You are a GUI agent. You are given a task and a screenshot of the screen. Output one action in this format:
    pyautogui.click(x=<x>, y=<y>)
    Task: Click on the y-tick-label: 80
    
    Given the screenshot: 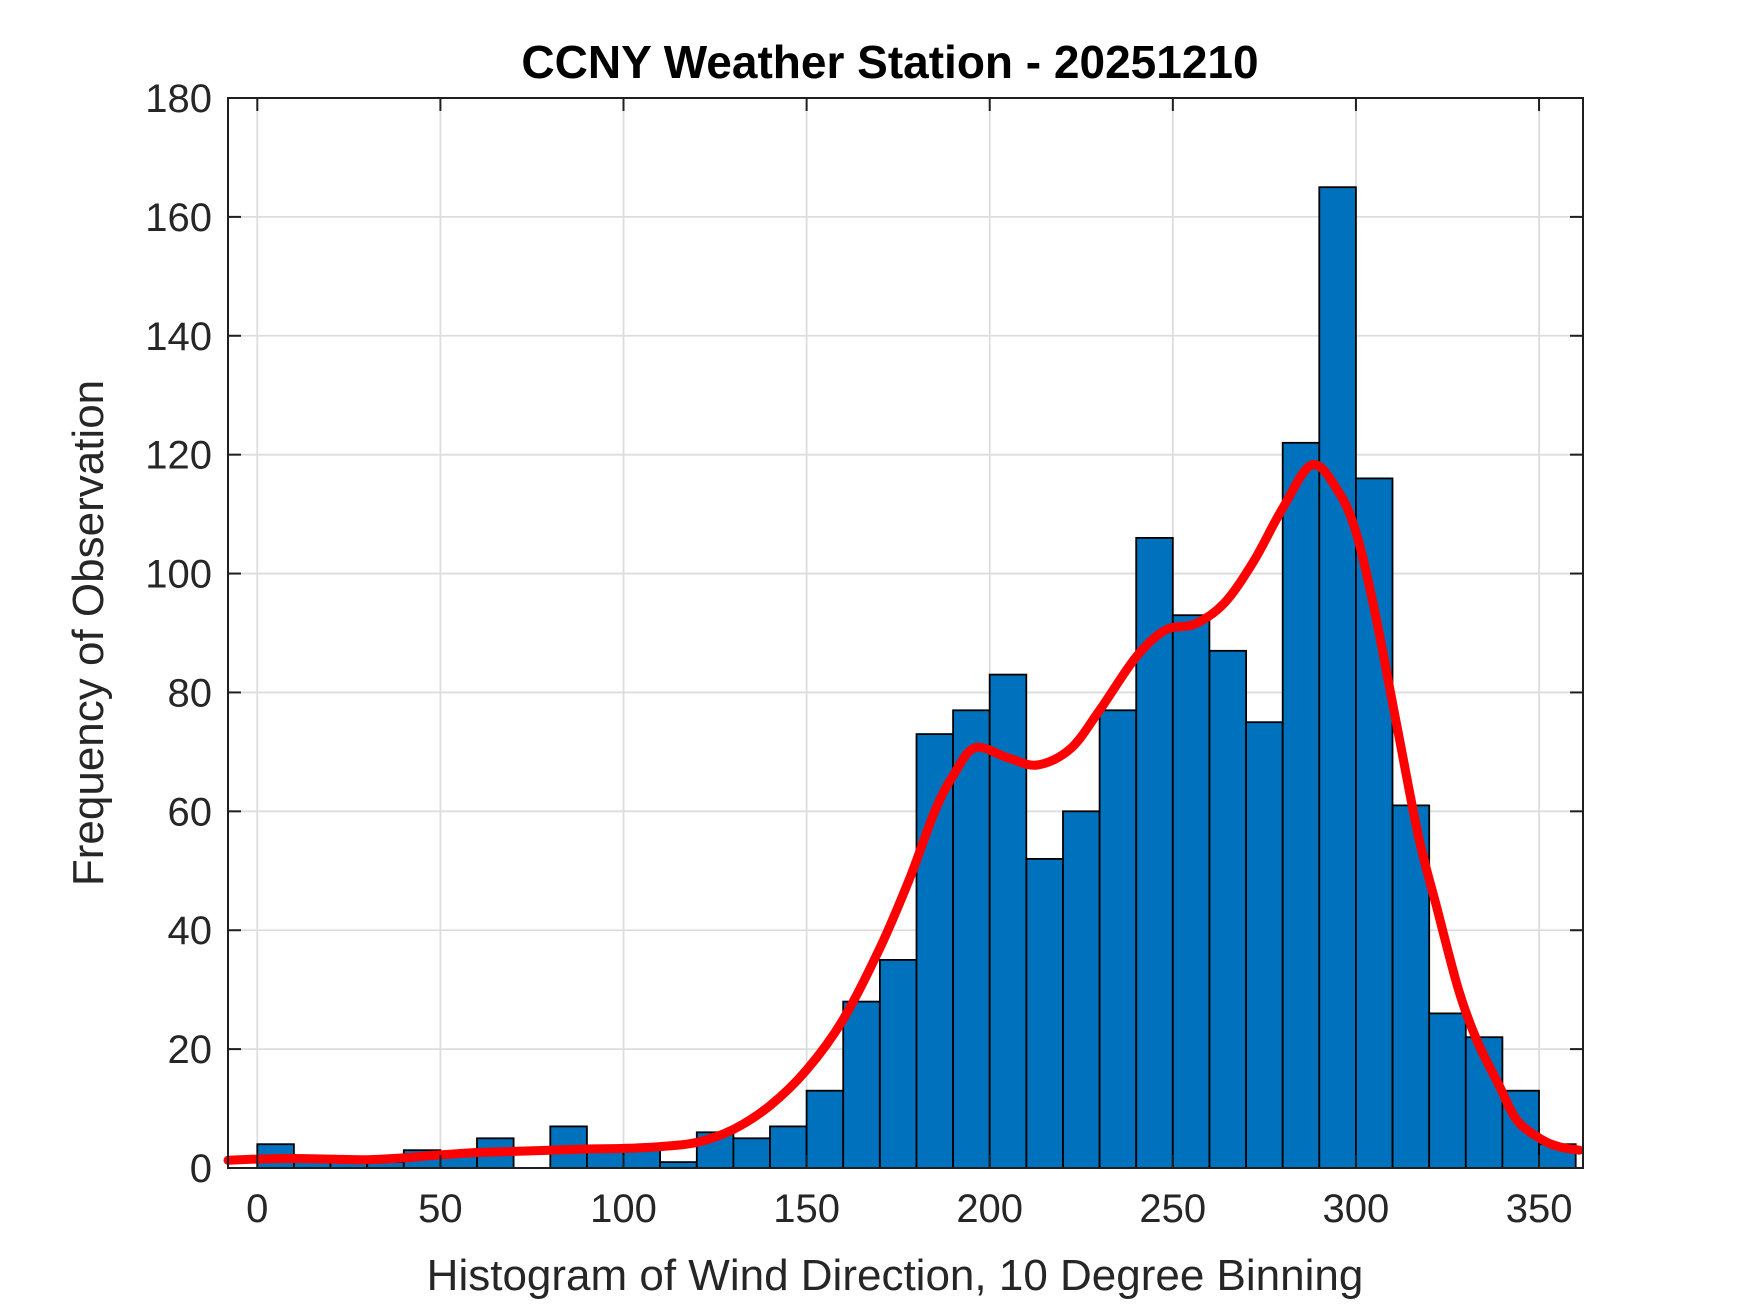 What is the action you would take?
    pyautogui.click(x=190, y=693)
    